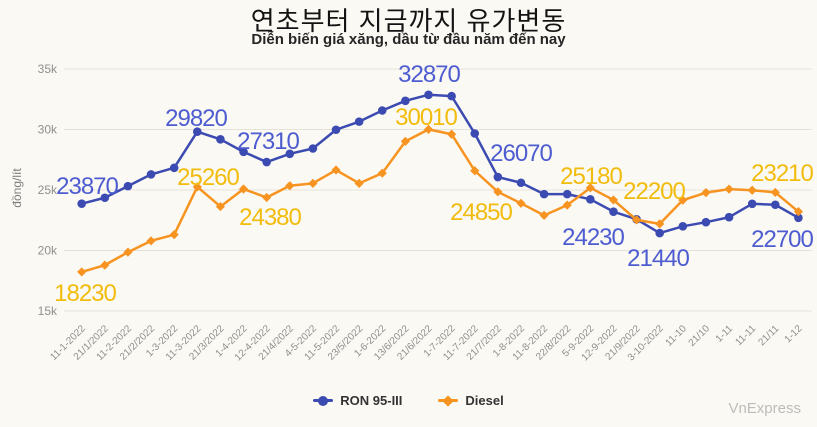 The image size is (817, 427). Describe the element at coordinates (371, 400) in the screenshot. I see `legend-label-ron95: RON 95-III` at that location.